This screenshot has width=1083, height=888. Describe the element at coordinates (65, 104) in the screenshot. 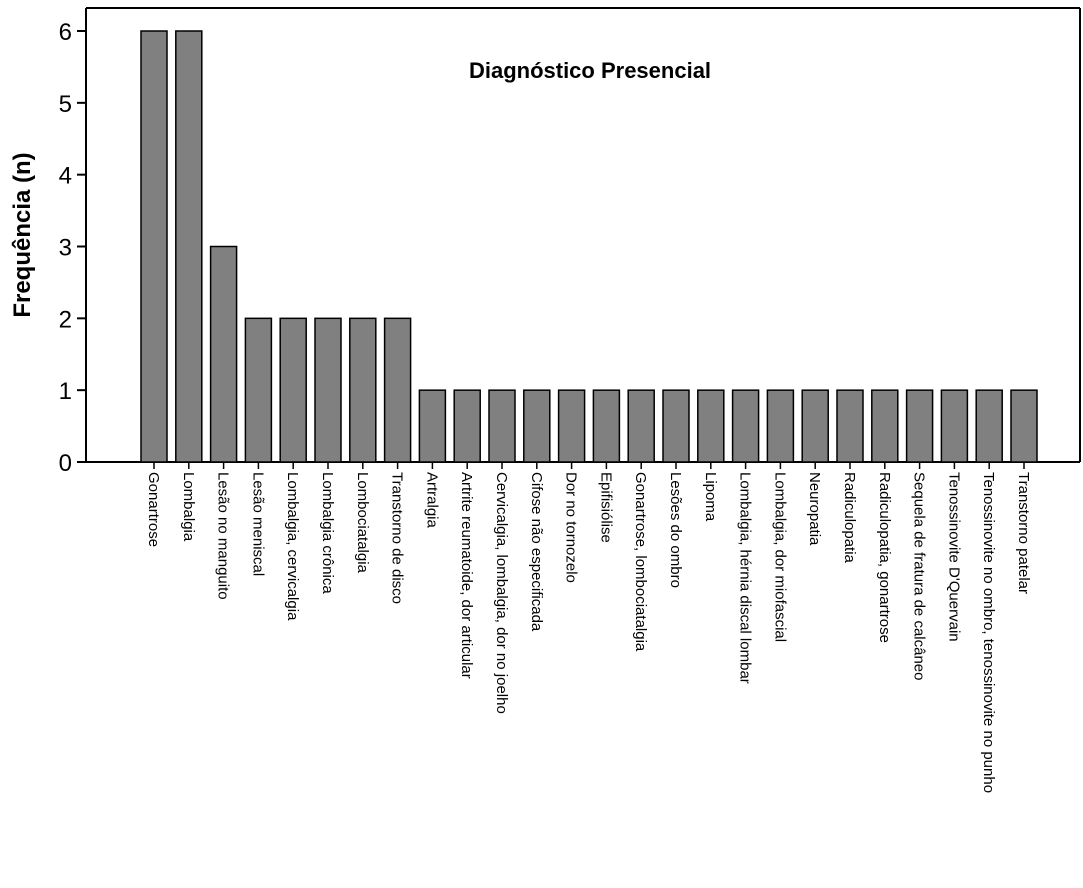

I see `y-tick-label: 5` at that location.